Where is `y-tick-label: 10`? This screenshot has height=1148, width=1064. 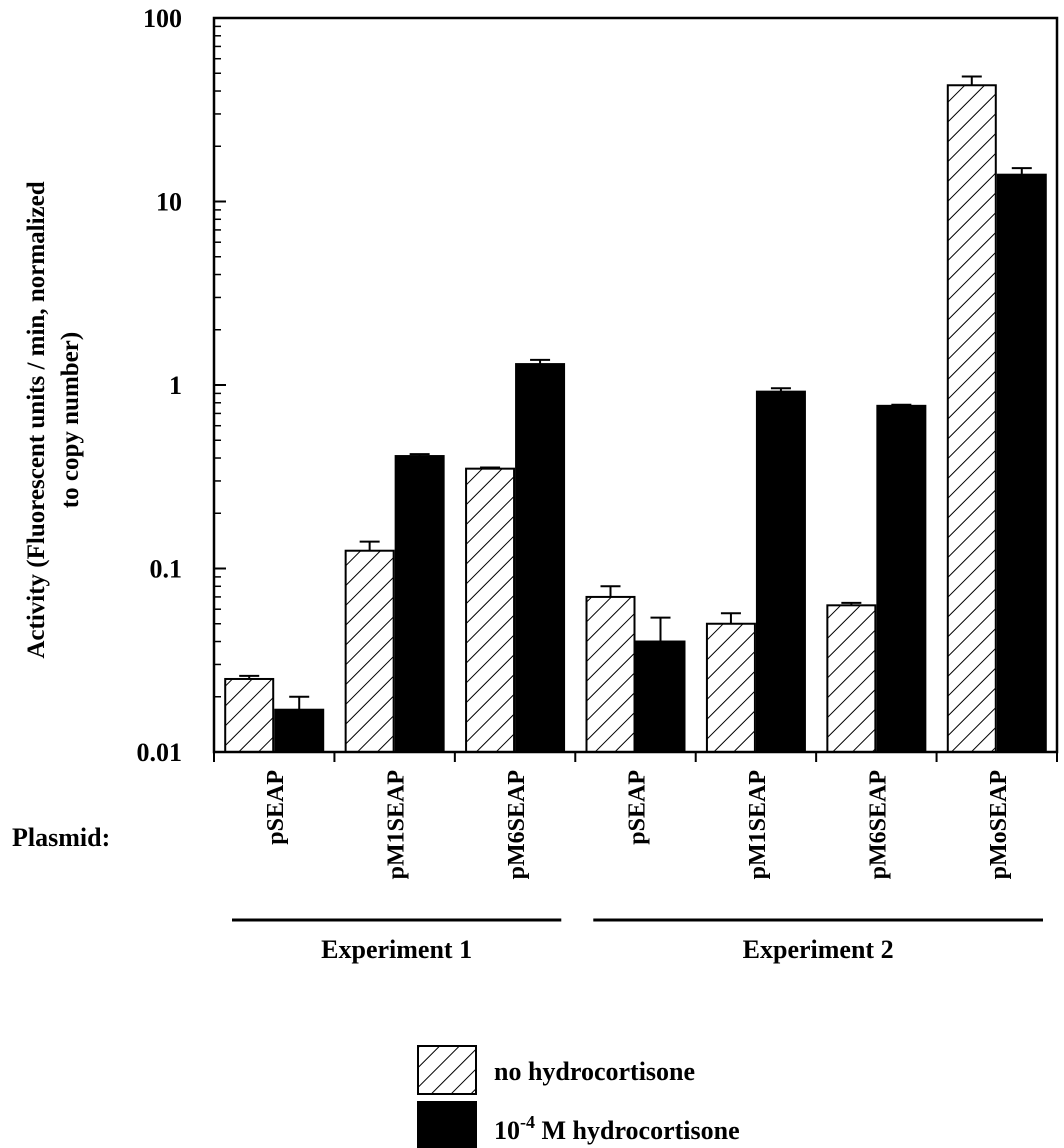
y-tick-label: 10 is located at coordinates (169, 202).